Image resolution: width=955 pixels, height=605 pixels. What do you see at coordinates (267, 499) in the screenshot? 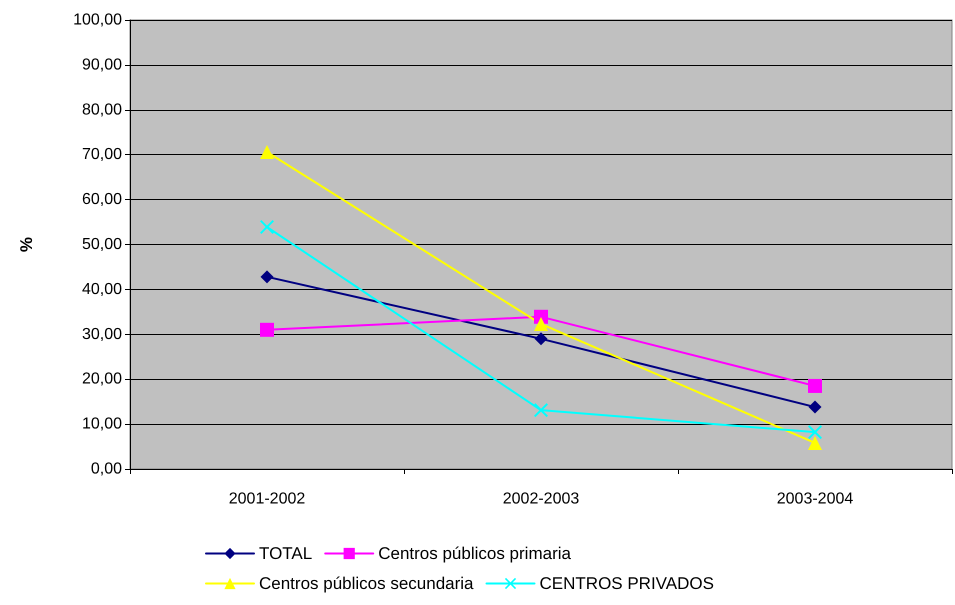
I see `x-tick-label: 2001-2002` at bounding box center [267, 499].